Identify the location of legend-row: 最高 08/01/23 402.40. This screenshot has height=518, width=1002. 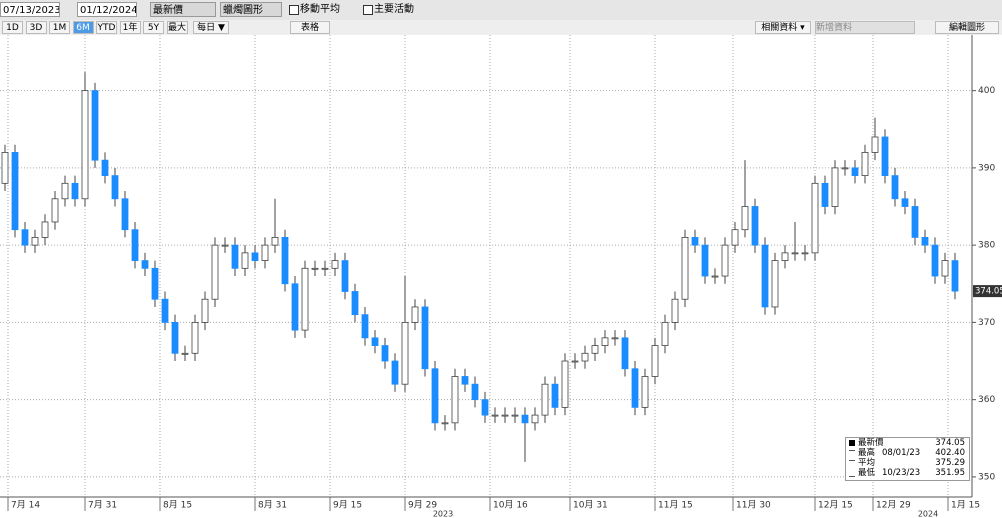
(907, 453).